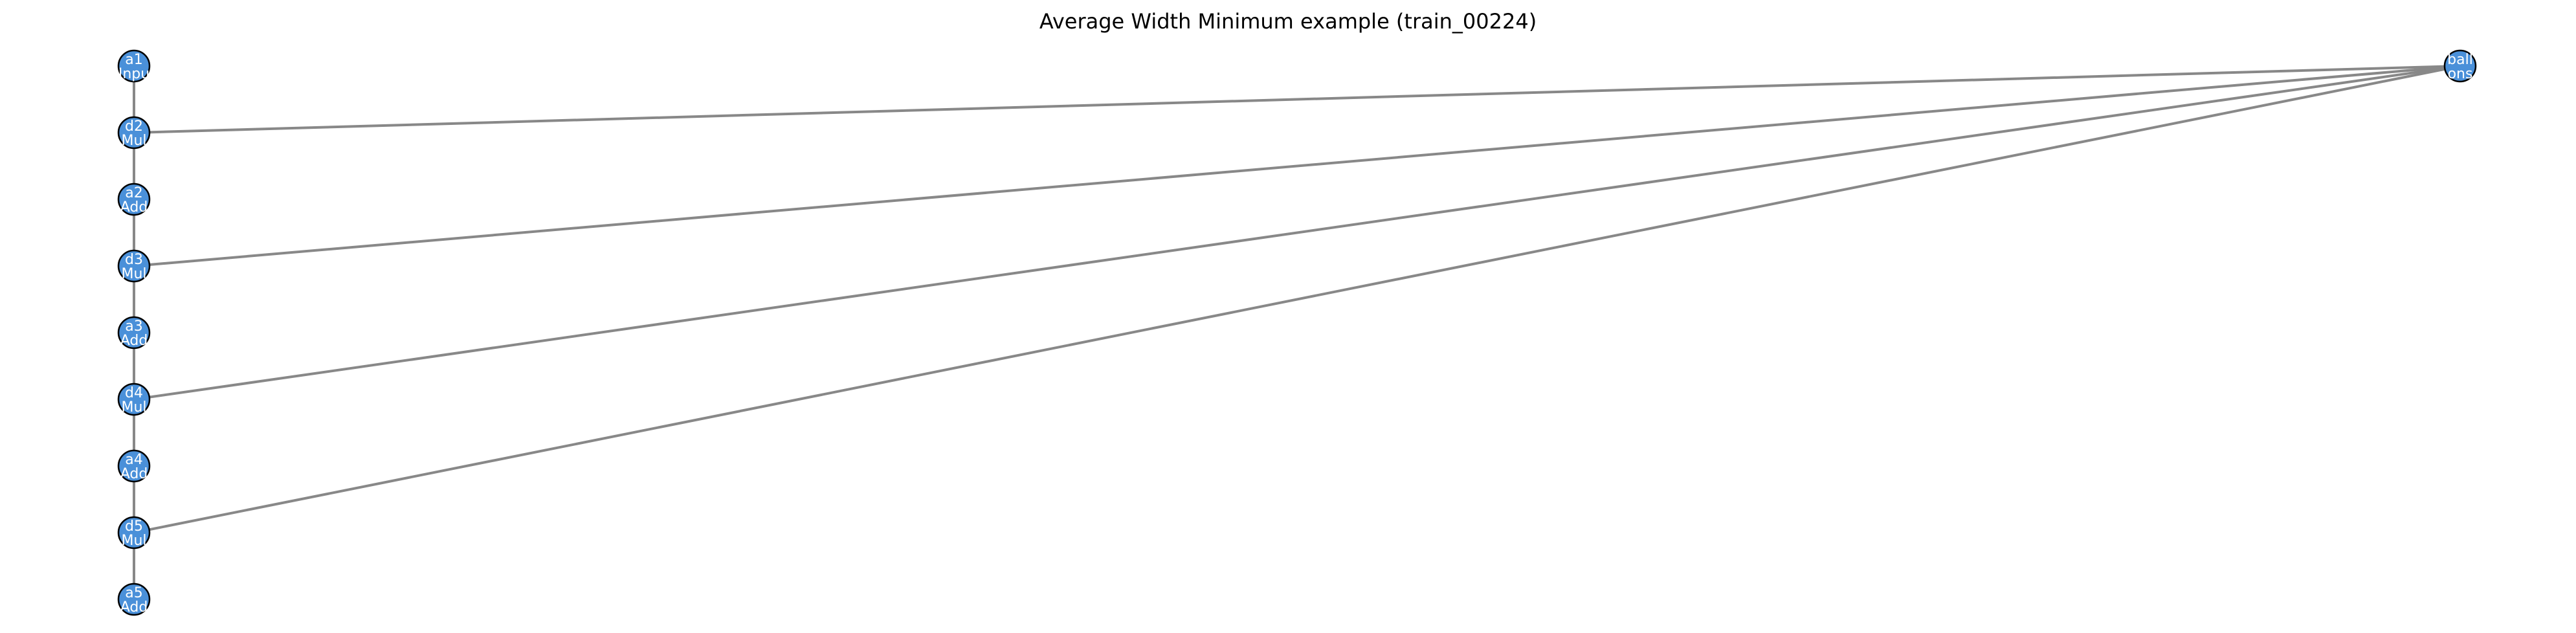 This screenshot has width=2576, height=633. Describe the element at coordinates (134, 393) in the screenshot. I see `node-label-line1: d4` at that location.